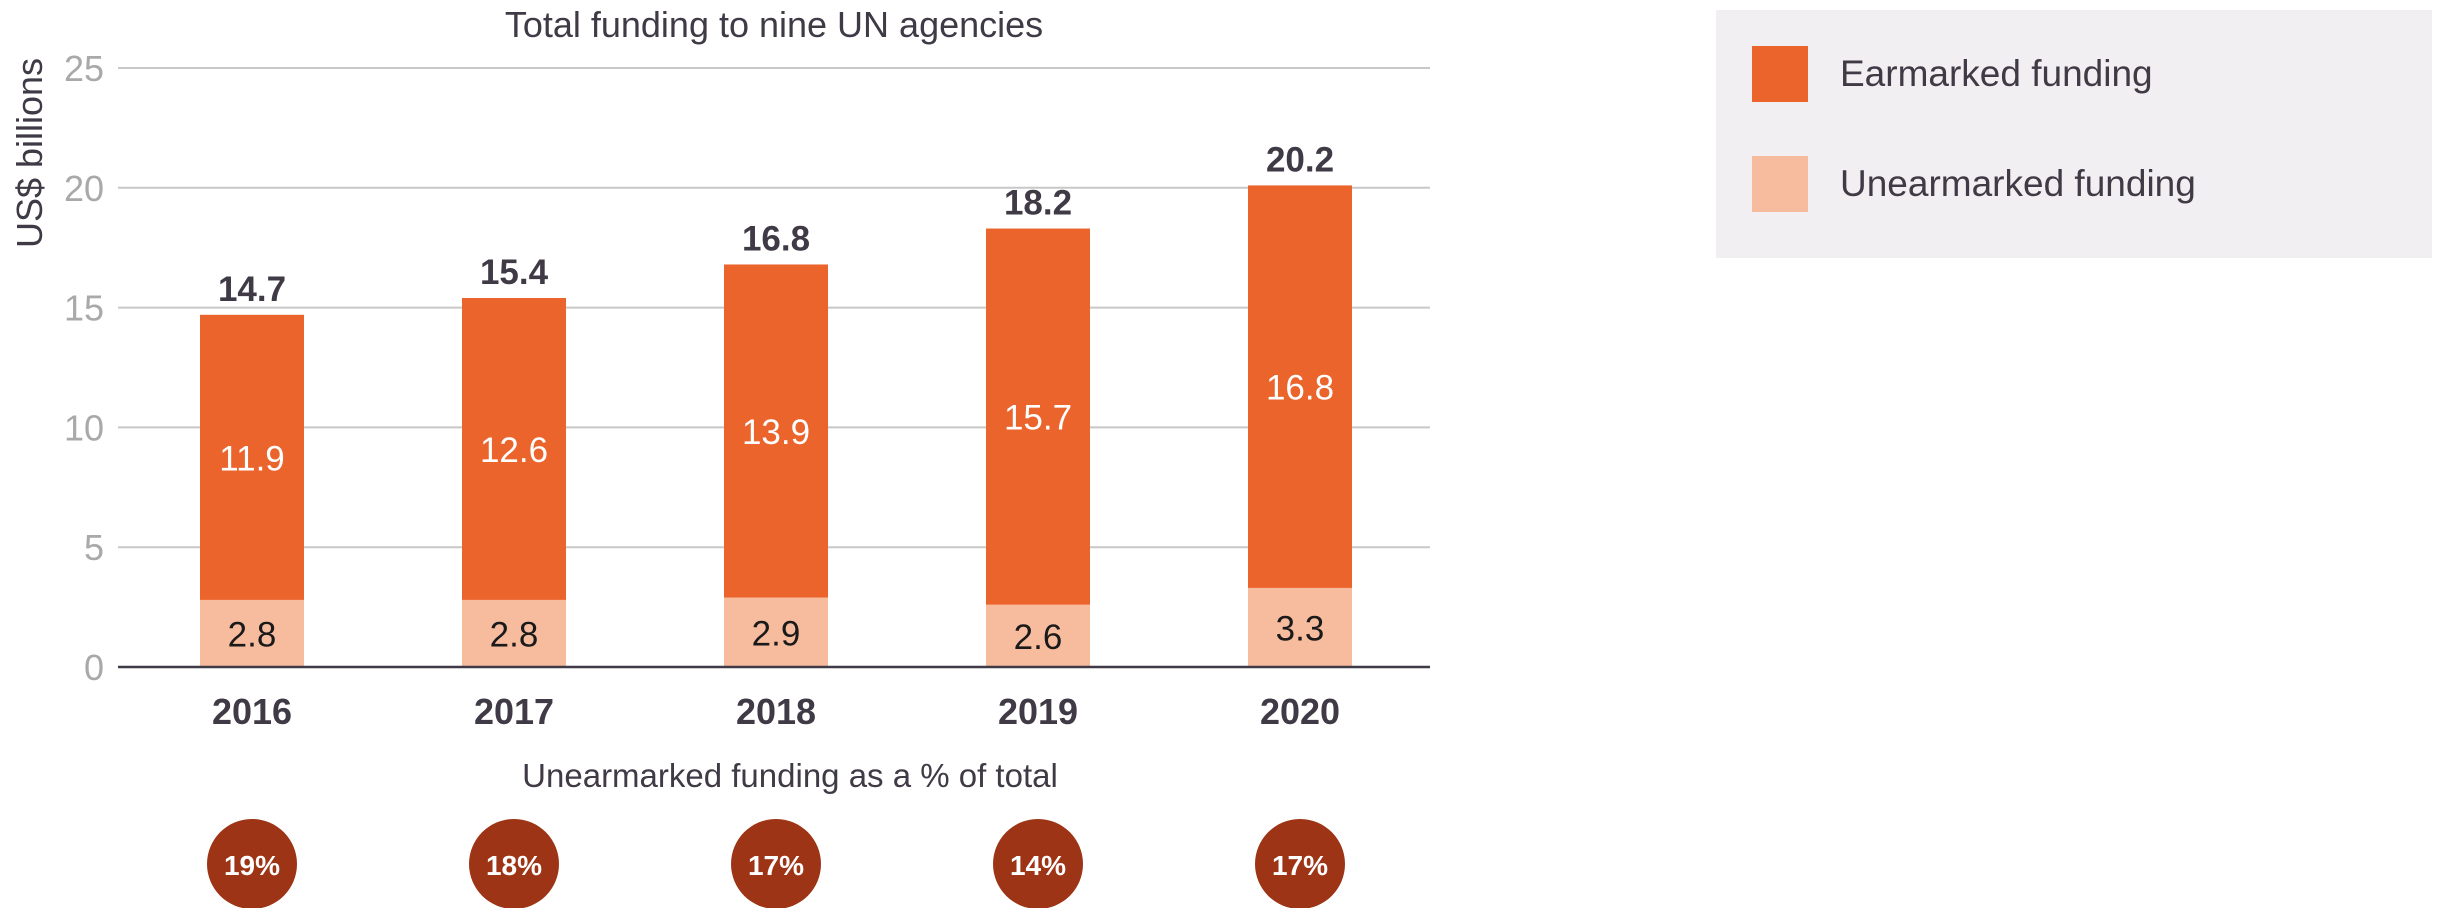 Image resolution: width=2443 pixels, height=908 pixels. I want to click on data-label-unearmarked: 2.9, so click(776, 633).